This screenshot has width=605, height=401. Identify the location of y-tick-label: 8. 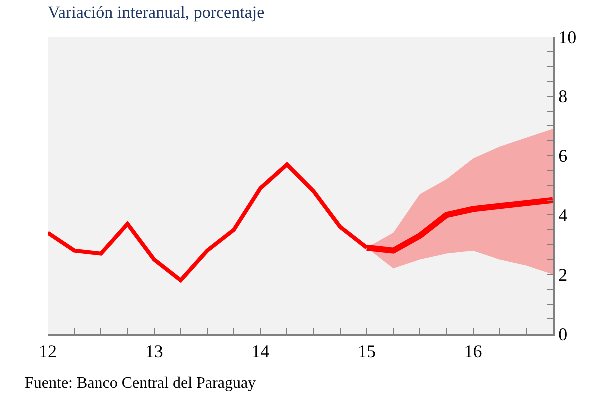
(563, 96).